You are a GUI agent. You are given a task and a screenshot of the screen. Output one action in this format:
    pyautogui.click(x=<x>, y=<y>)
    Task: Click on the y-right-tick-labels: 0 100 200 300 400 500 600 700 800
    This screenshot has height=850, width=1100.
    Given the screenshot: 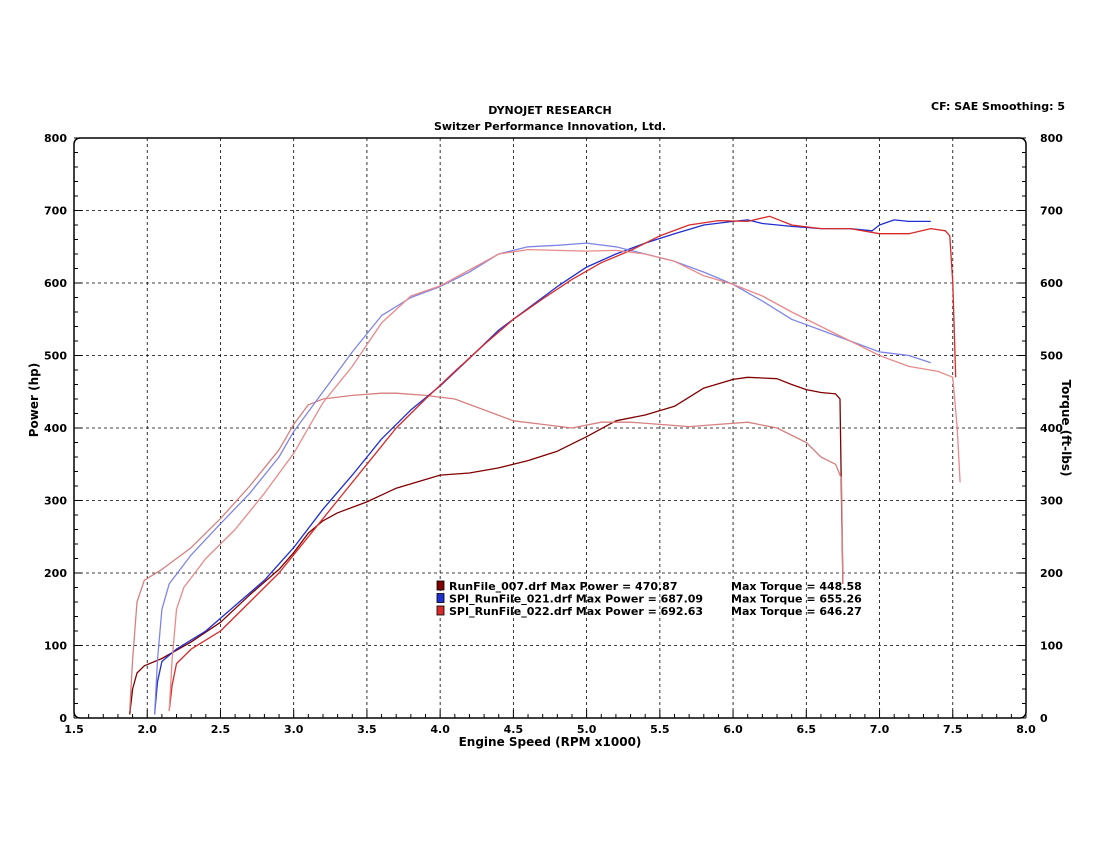 What is the action you would take?
    pyautogui.click(x=1051, y=428)
    